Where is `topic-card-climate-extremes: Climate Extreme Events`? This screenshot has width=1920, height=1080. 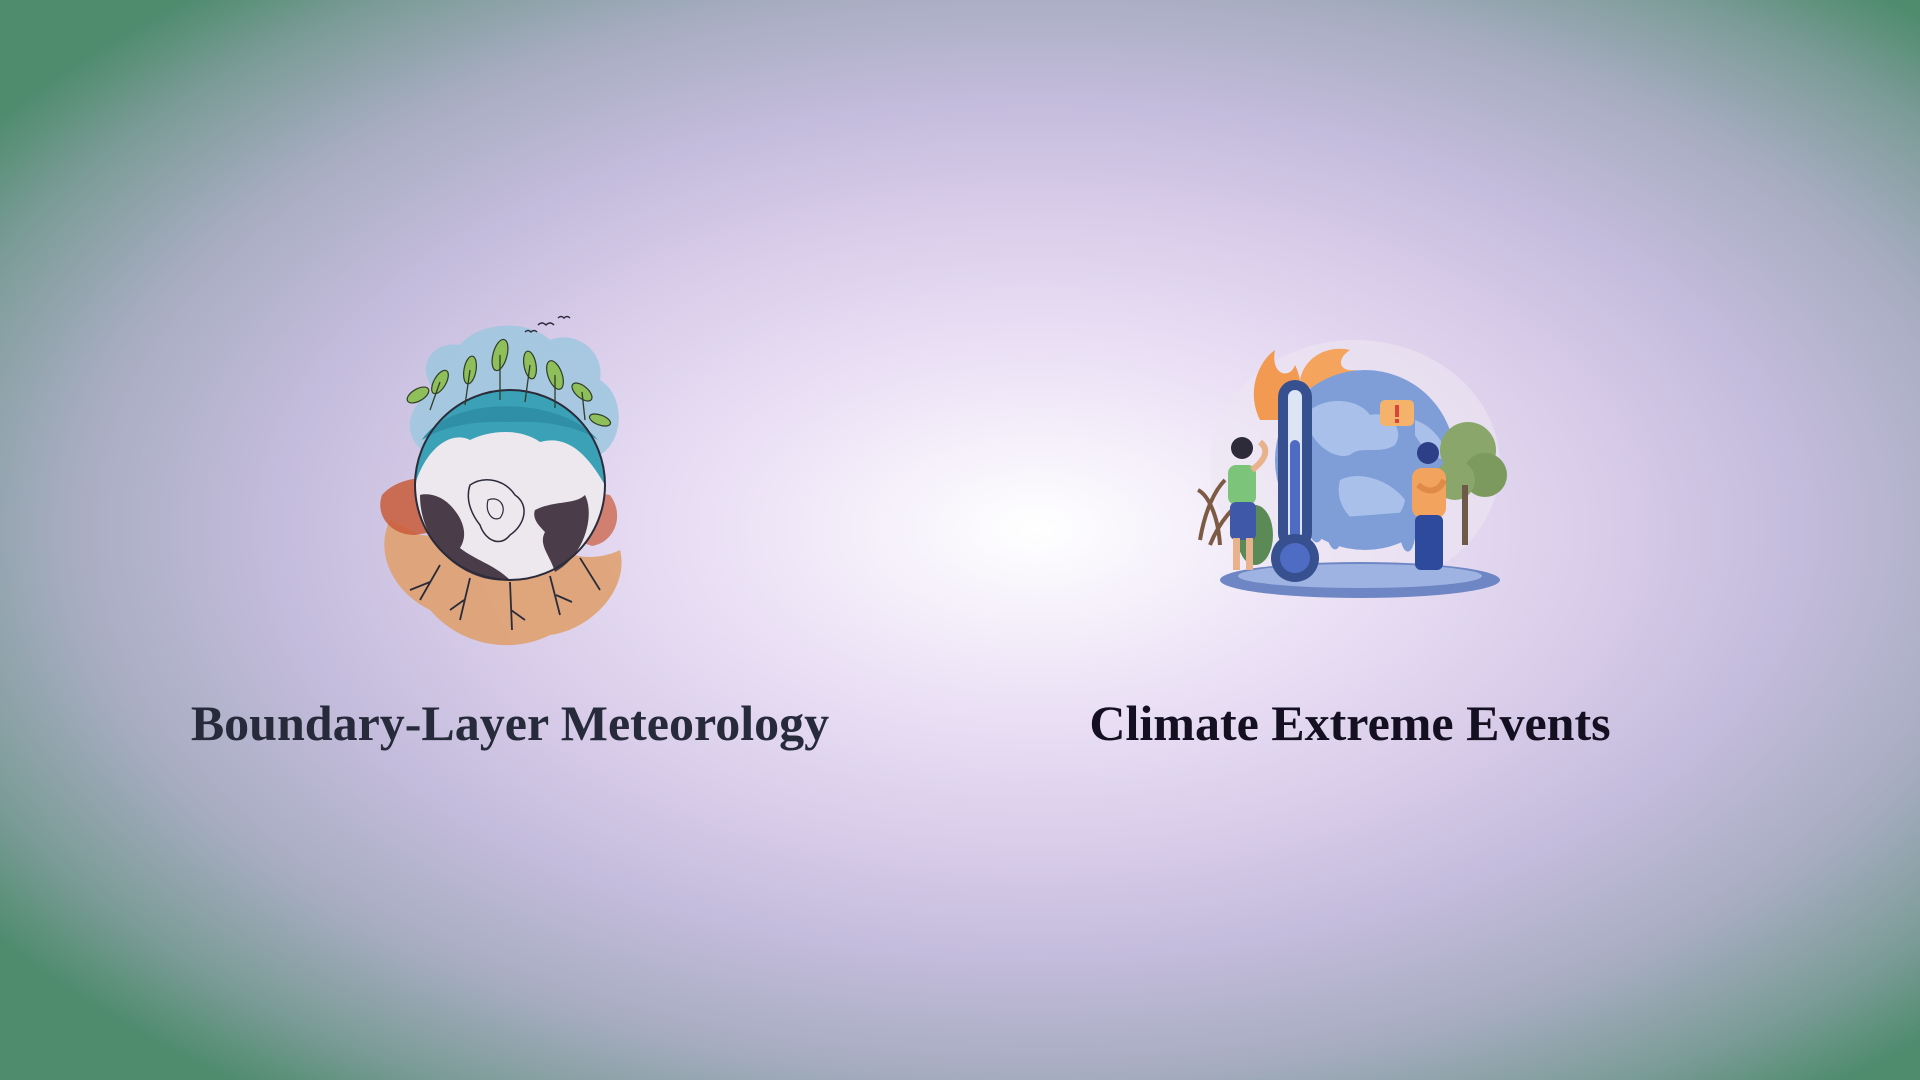
topic-card-climate-extremes: Climate Extreme Events is located at coordinates (1350, 539).